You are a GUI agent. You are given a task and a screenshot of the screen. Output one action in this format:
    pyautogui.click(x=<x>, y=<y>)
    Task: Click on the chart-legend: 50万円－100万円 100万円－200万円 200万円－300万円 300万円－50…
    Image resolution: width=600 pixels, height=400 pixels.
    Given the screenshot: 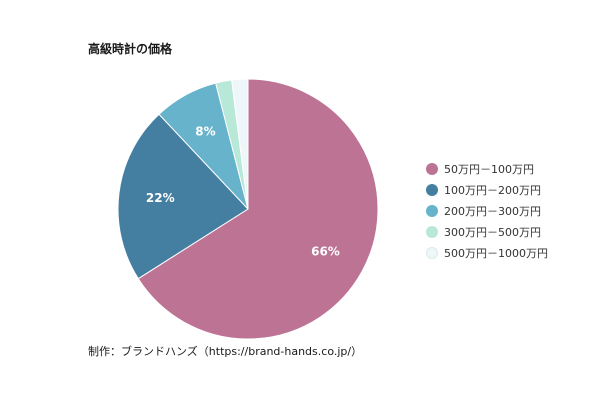 What is the action you would take?
    pyautogui.click(x=487, y=210)
    